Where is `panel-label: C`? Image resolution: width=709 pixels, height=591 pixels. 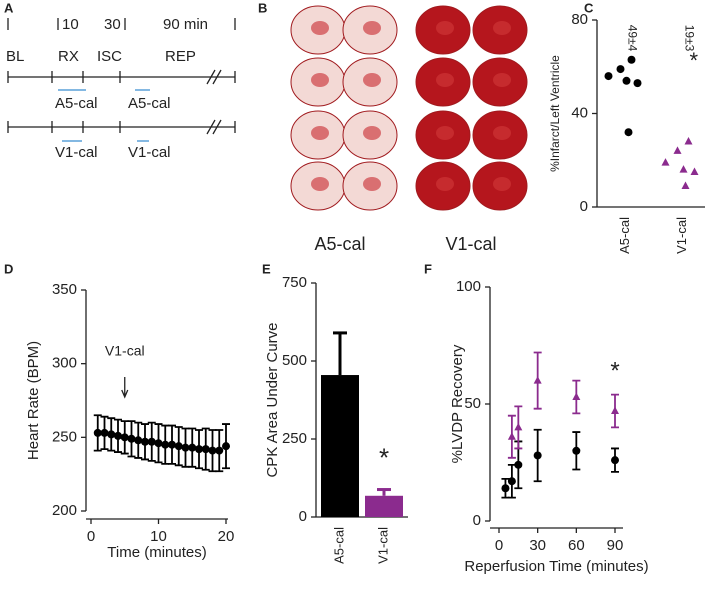
panel-label: C is located at coordinates (589, 7).